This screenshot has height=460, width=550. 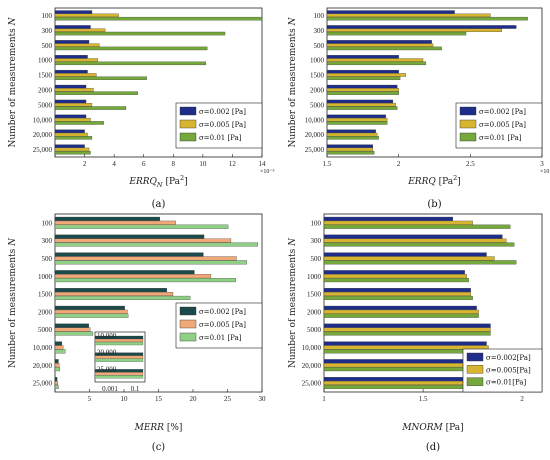 What do you see at coordinates (194, 399) in the screenshot?
I see `x-tick-label: 20` at bounding box center [194, 399].